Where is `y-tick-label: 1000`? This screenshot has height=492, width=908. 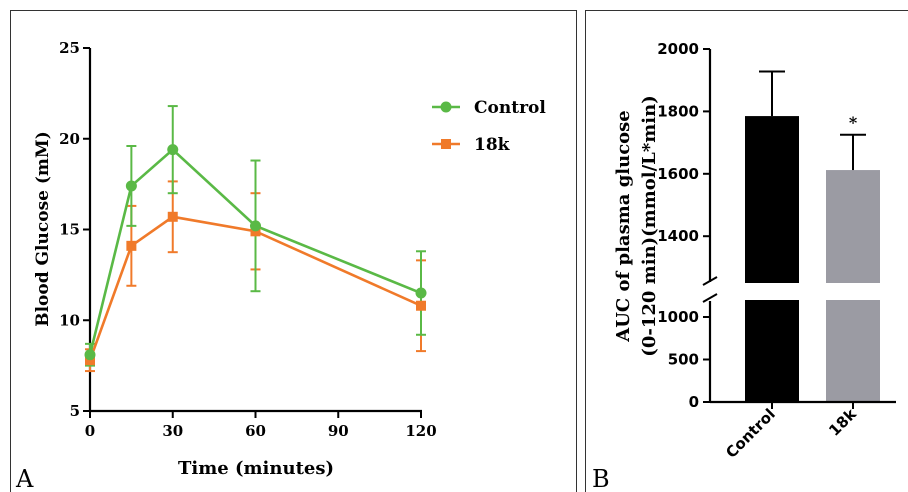 y-tick-label: 1000 is located at coordinates (678, 317).